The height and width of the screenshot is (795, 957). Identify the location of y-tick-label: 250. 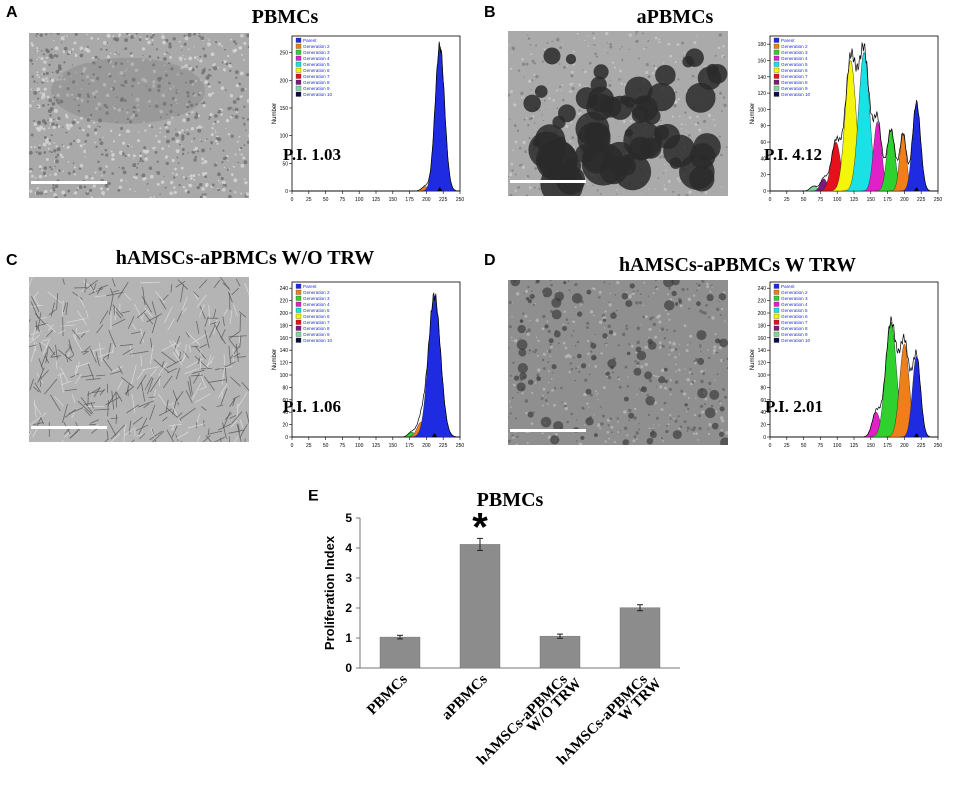
(284, 54).